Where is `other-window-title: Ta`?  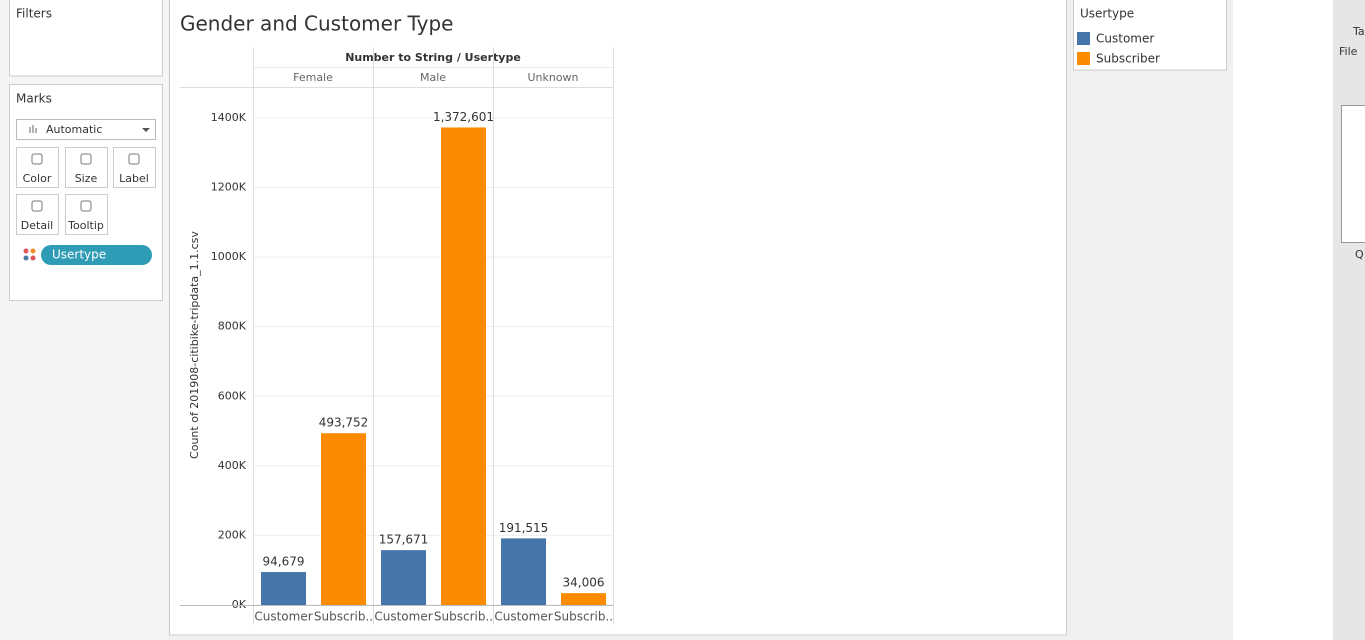
other-window-title: Ta is located at coordinates (1358, 31).